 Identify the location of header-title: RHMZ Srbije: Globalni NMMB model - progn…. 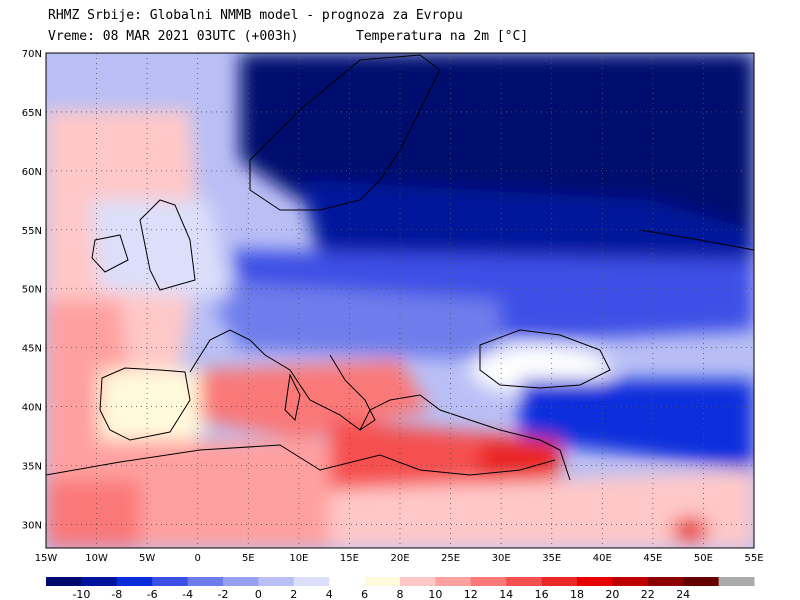
(255, 15).